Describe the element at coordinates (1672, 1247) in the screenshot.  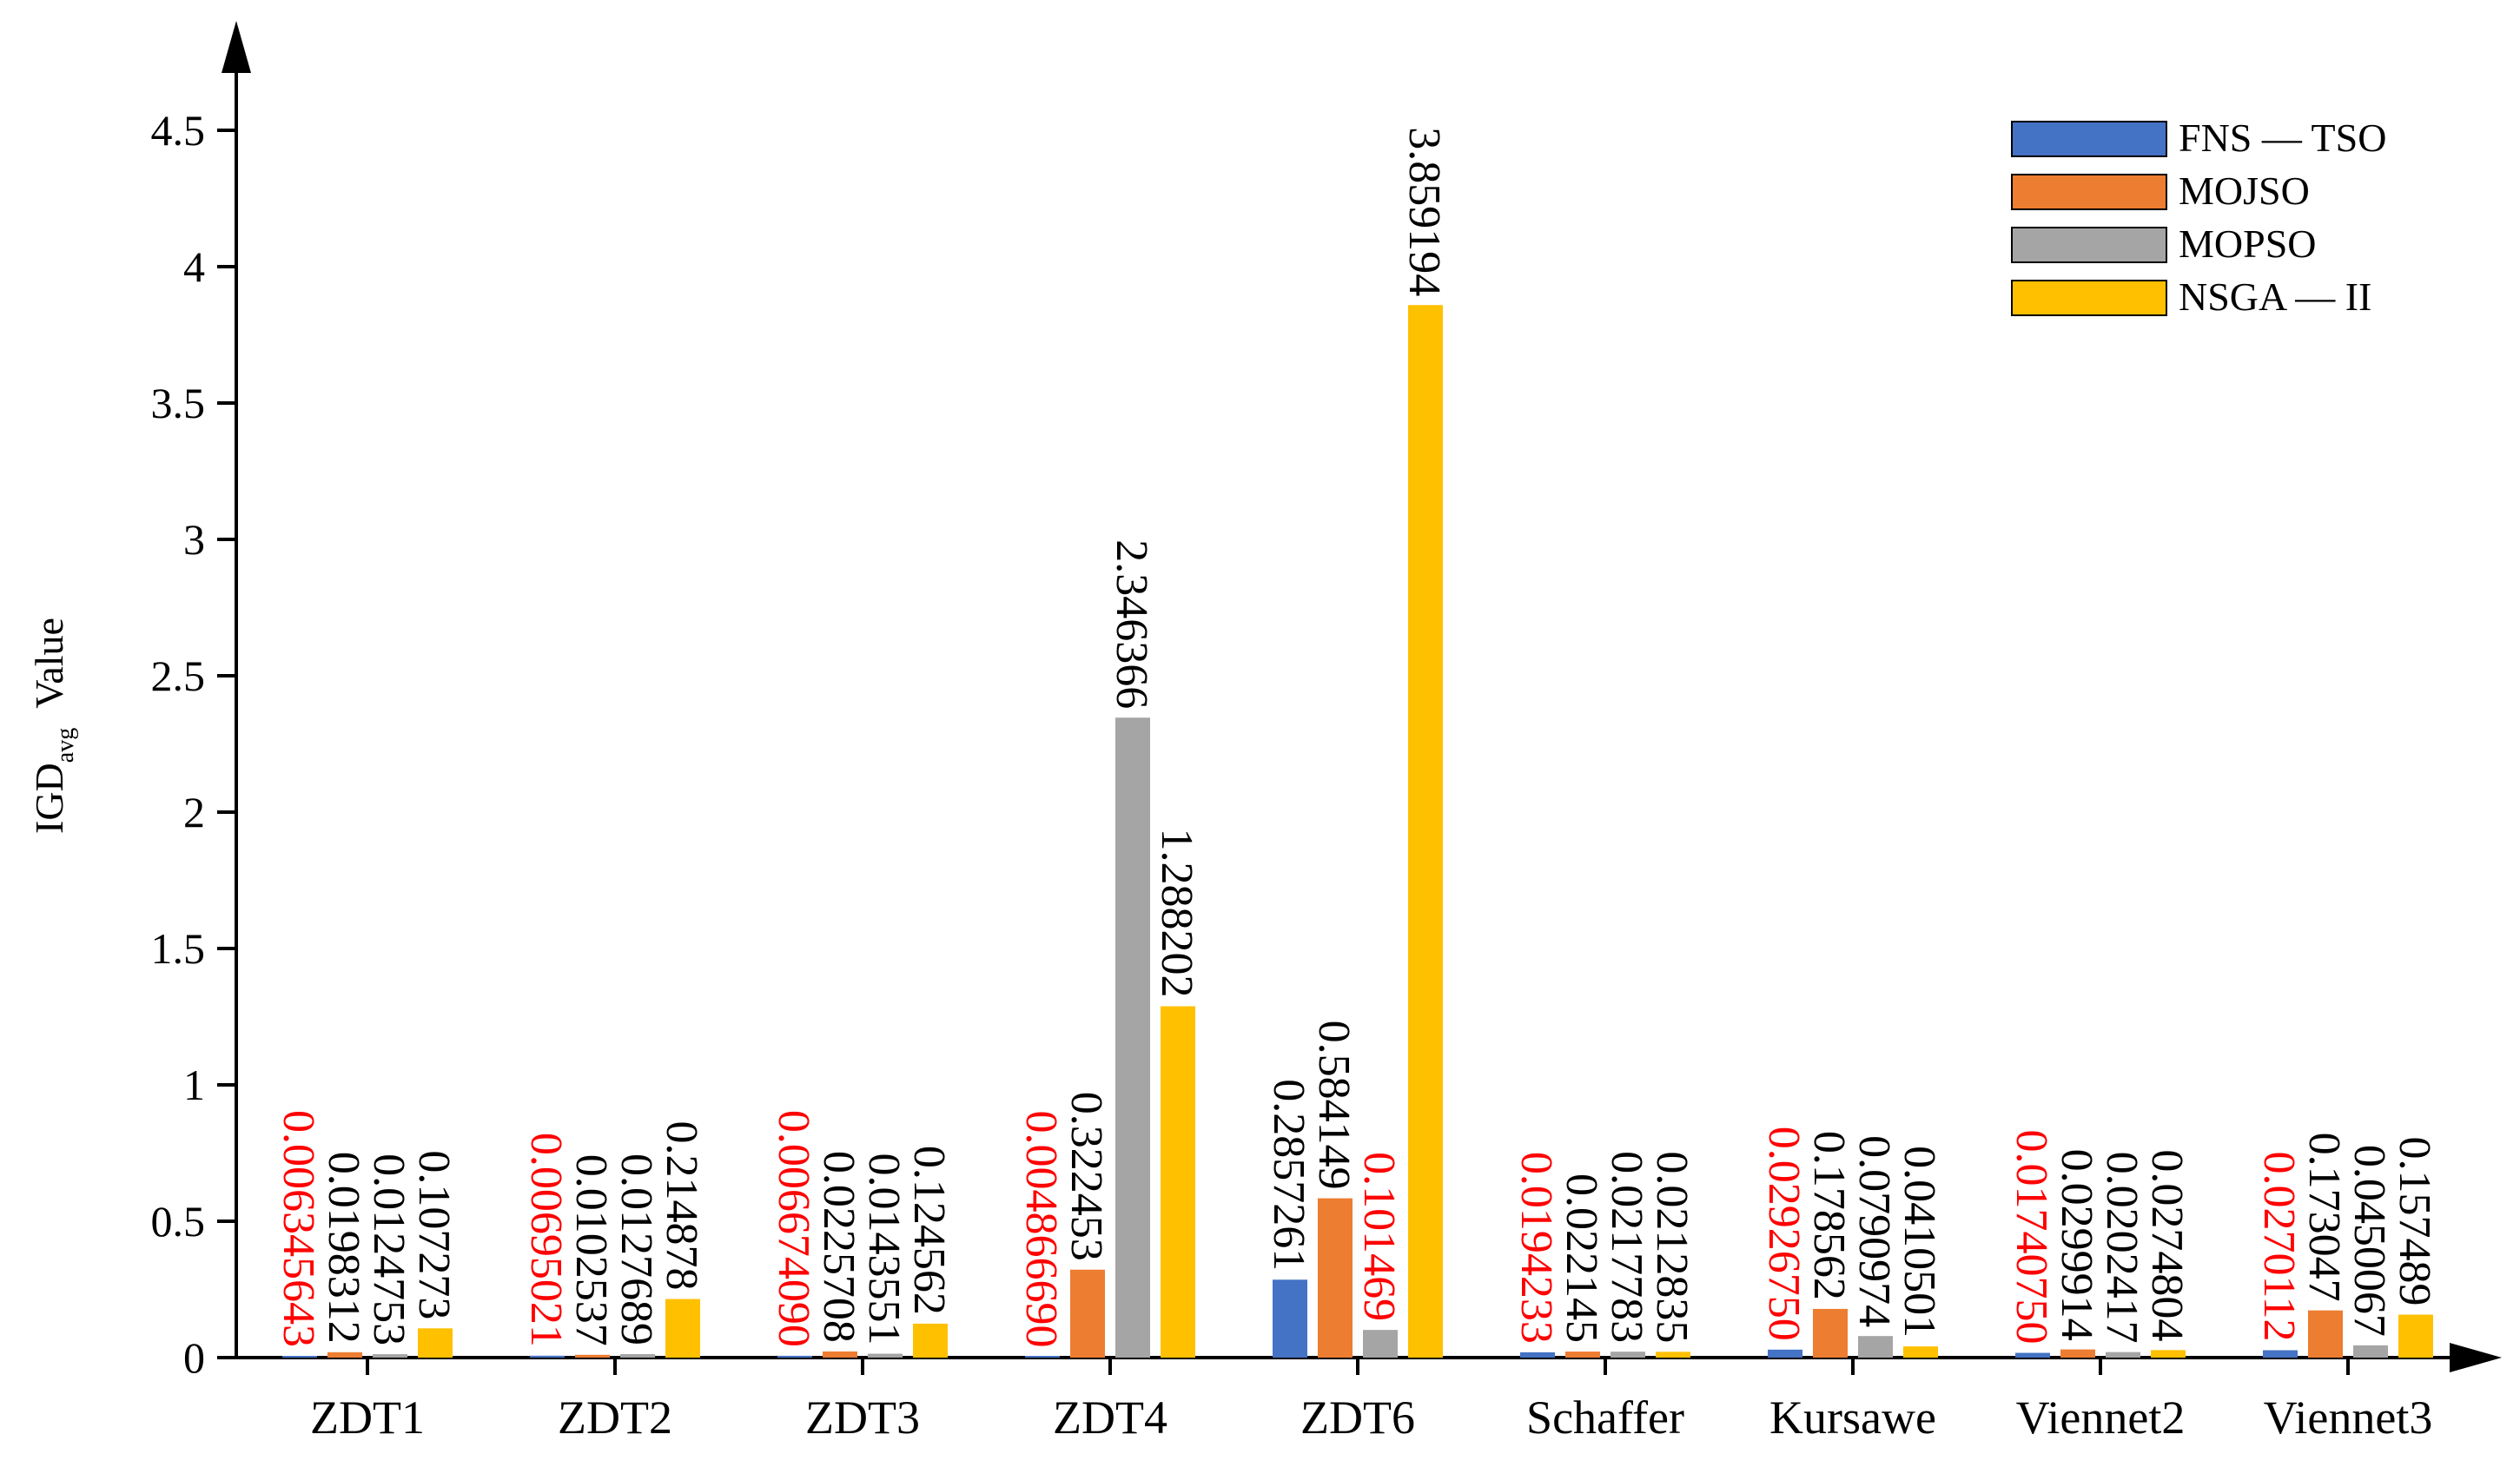
I see `bar-value-label: 0.0212835` at that location.